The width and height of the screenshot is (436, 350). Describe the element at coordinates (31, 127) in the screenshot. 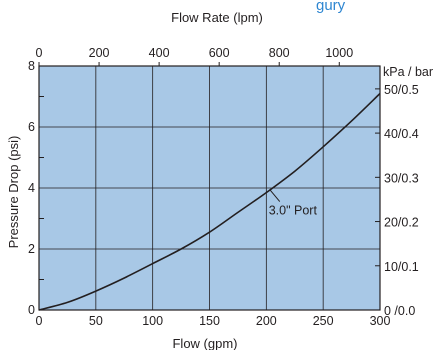

I see `y-tick-label: 6` at that location.